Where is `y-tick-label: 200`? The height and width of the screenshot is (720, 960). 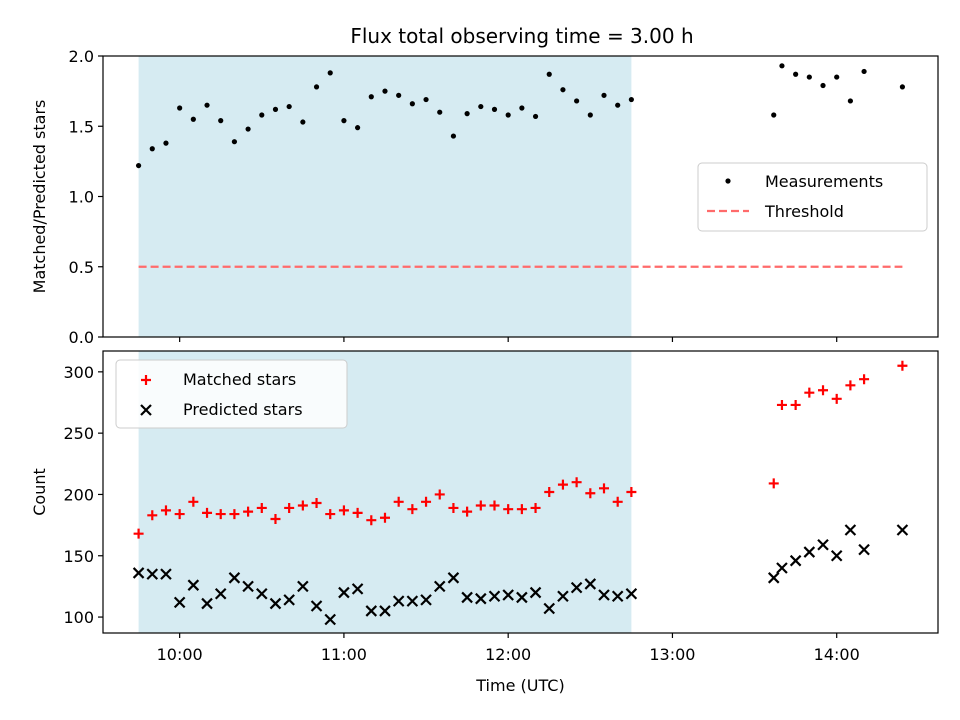
y-tick-label: 200 is located at coordinates (78, 494).